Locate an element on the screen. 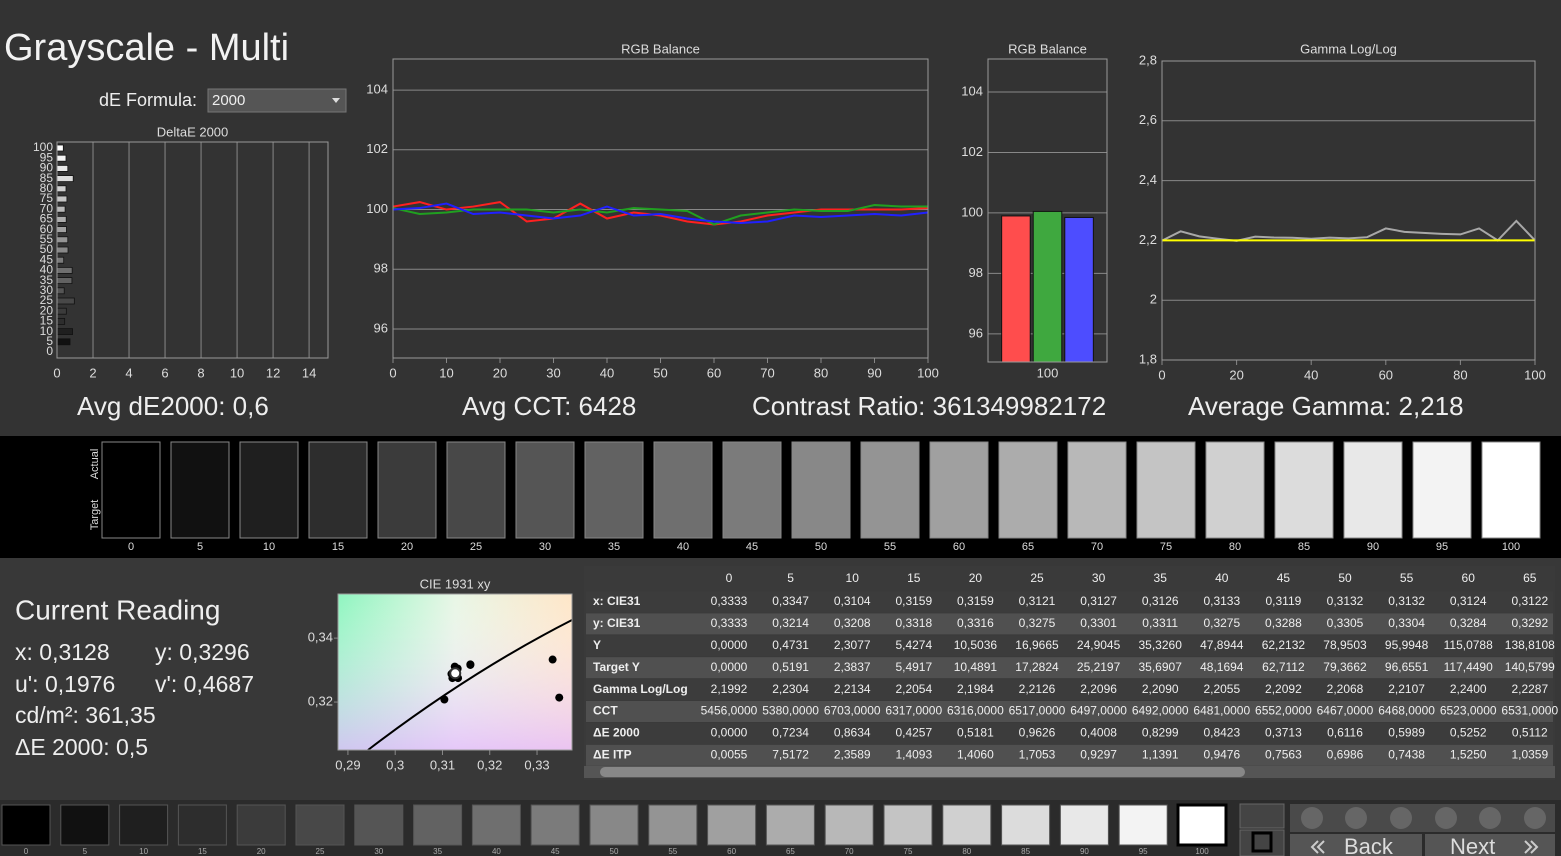 The width and height of the screenshot is (1561, 856). next-button is located at coordinates (1490, 845).